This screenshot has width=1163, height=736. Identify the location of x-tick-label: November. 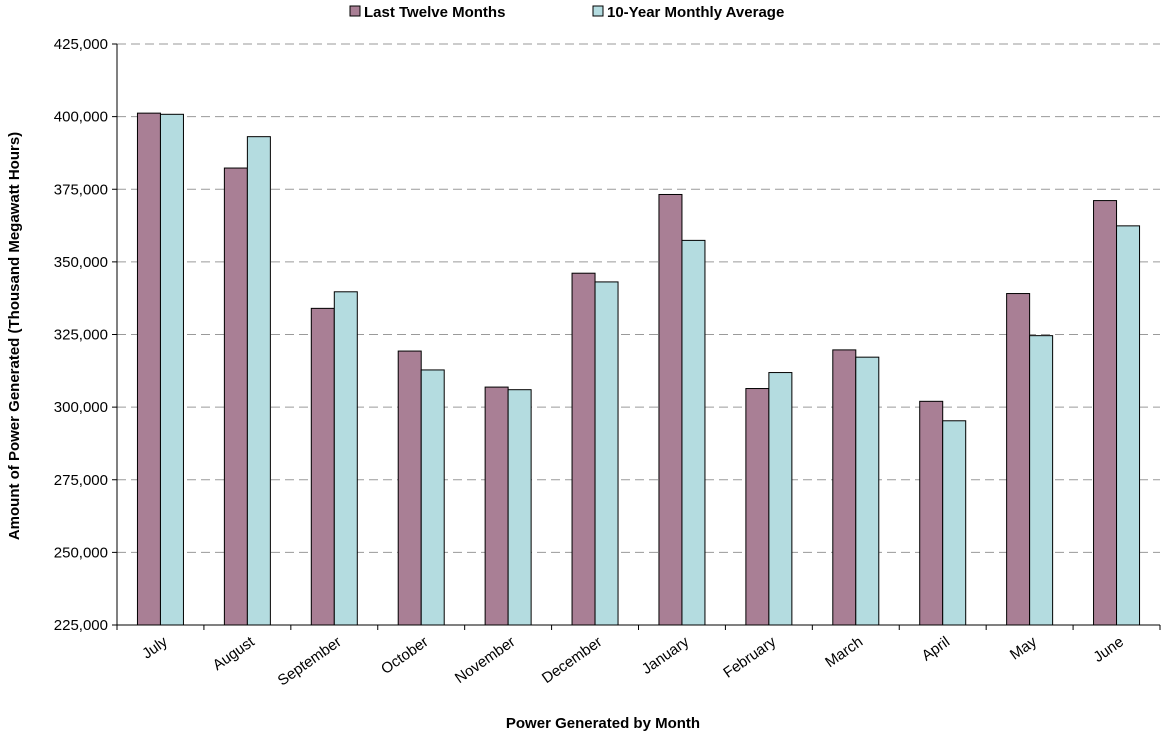
(485, 660).